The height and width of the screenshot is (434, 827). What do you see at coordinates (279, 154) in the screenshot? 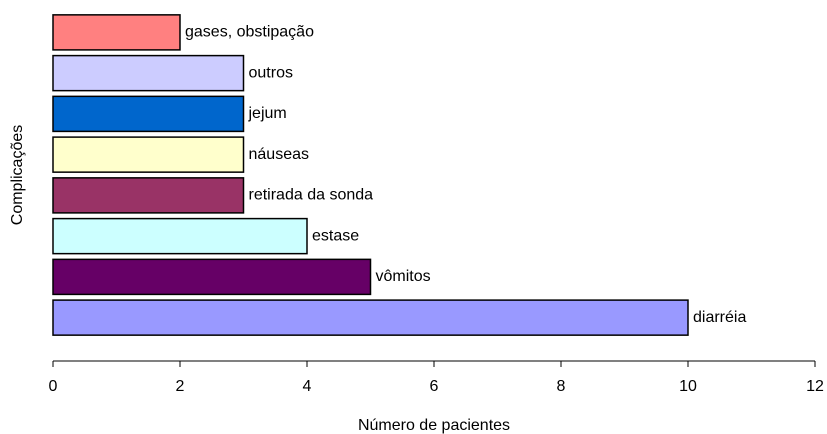
I see `bar-label: náuseas` at bounding box center [279, 154].